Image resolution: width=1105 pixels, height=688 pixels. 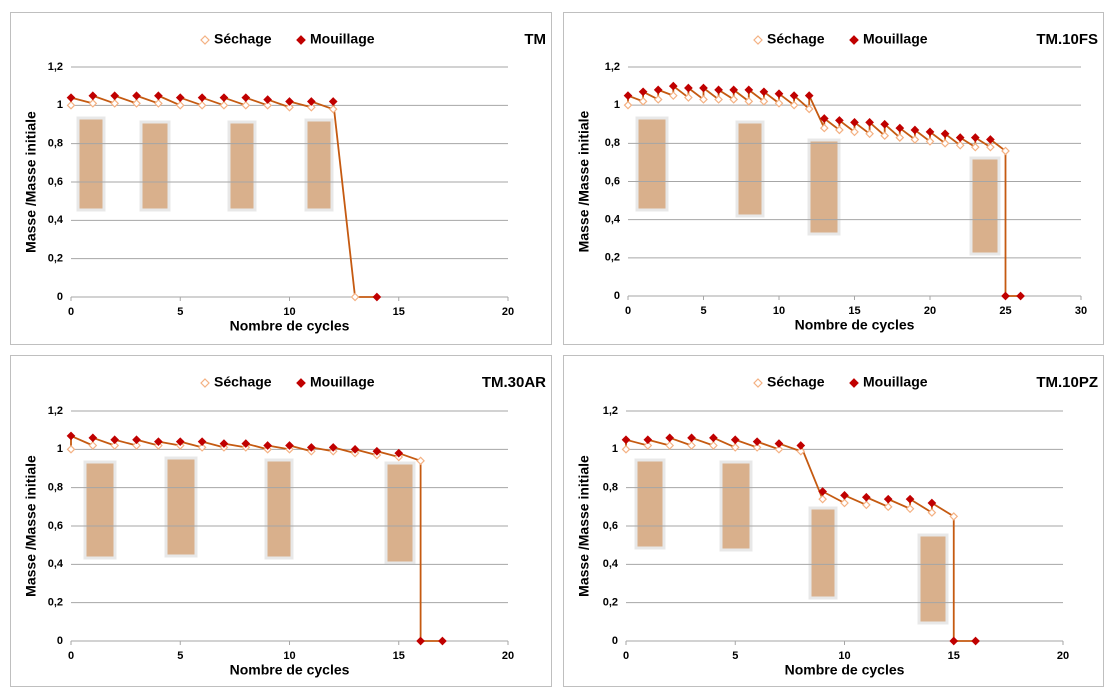 I want to click on y-tick-label: 0,4, so click(x=611, y=564).